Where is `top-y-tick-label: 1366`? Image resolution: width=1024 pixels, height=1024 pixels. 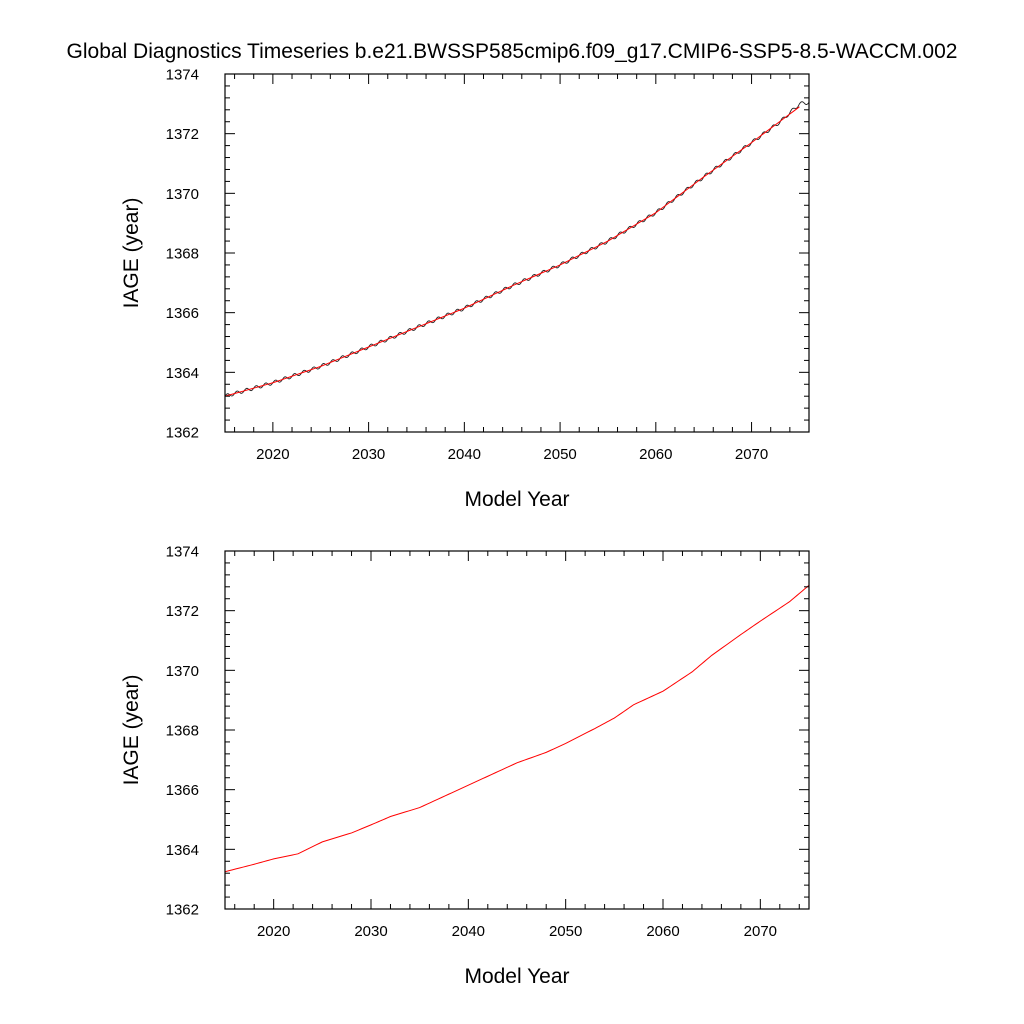 top-y-tick-label: 1366 is located at coordinates (182, 313).